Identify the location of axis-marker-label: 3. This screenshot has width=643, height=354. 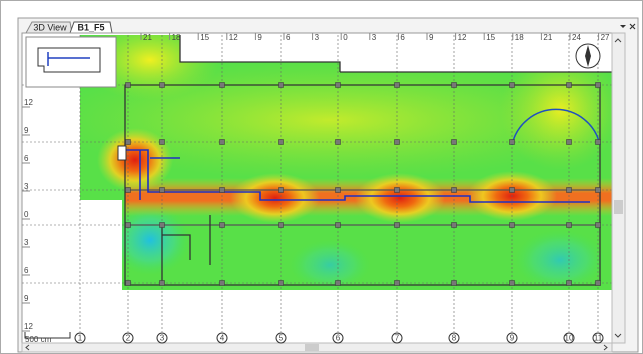
(162, 338).